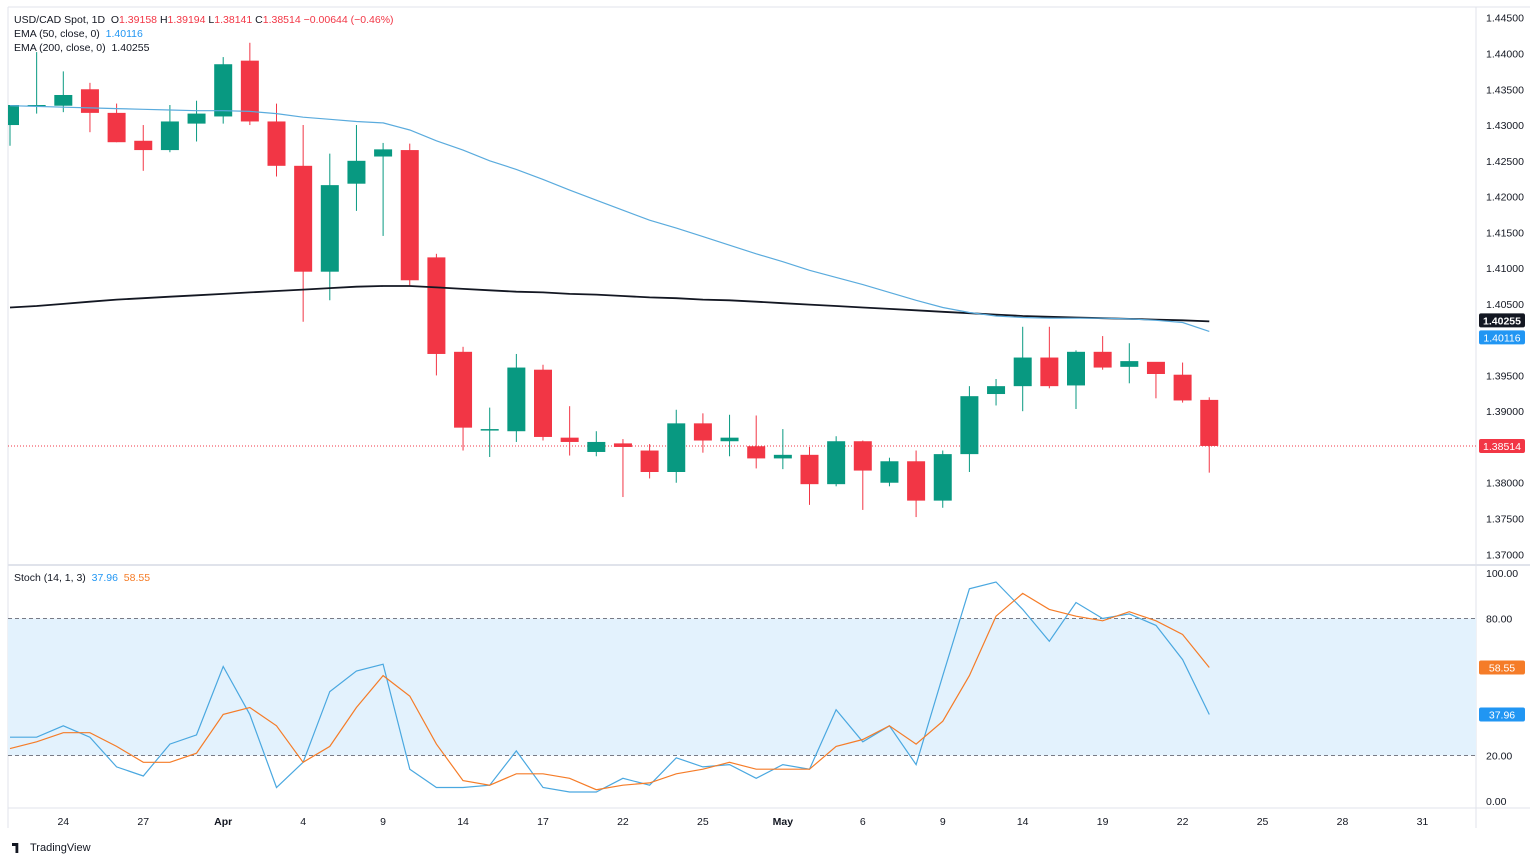 The height and width of the screenshot is (860, 1536). What do you see at coordinates (742, 822) in the screenshot?
I see `time-axis-ticks: 24 27 Apr 4 9 14 17 22 25 May 6 9 14 19 22 25 28 31` at bounding box center [742, 822].